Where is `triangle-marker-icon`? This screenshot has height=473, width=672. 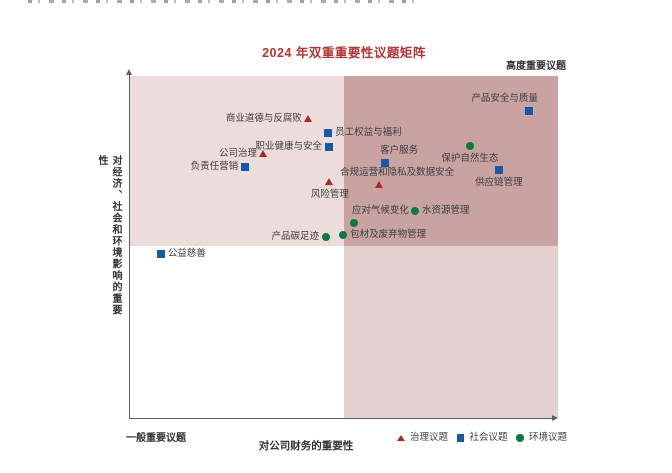 triangle-marker-icon is located at coordinates (400, 438).